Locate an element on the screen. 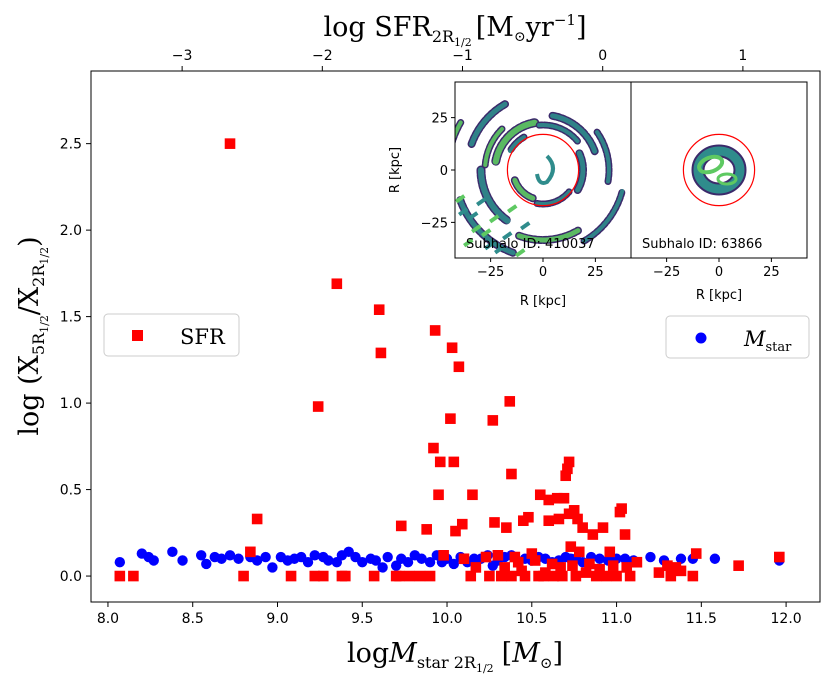 The width and height of the screenshot is (830, 683). top-tick-label: 1 is located at coordinates (742, 56).